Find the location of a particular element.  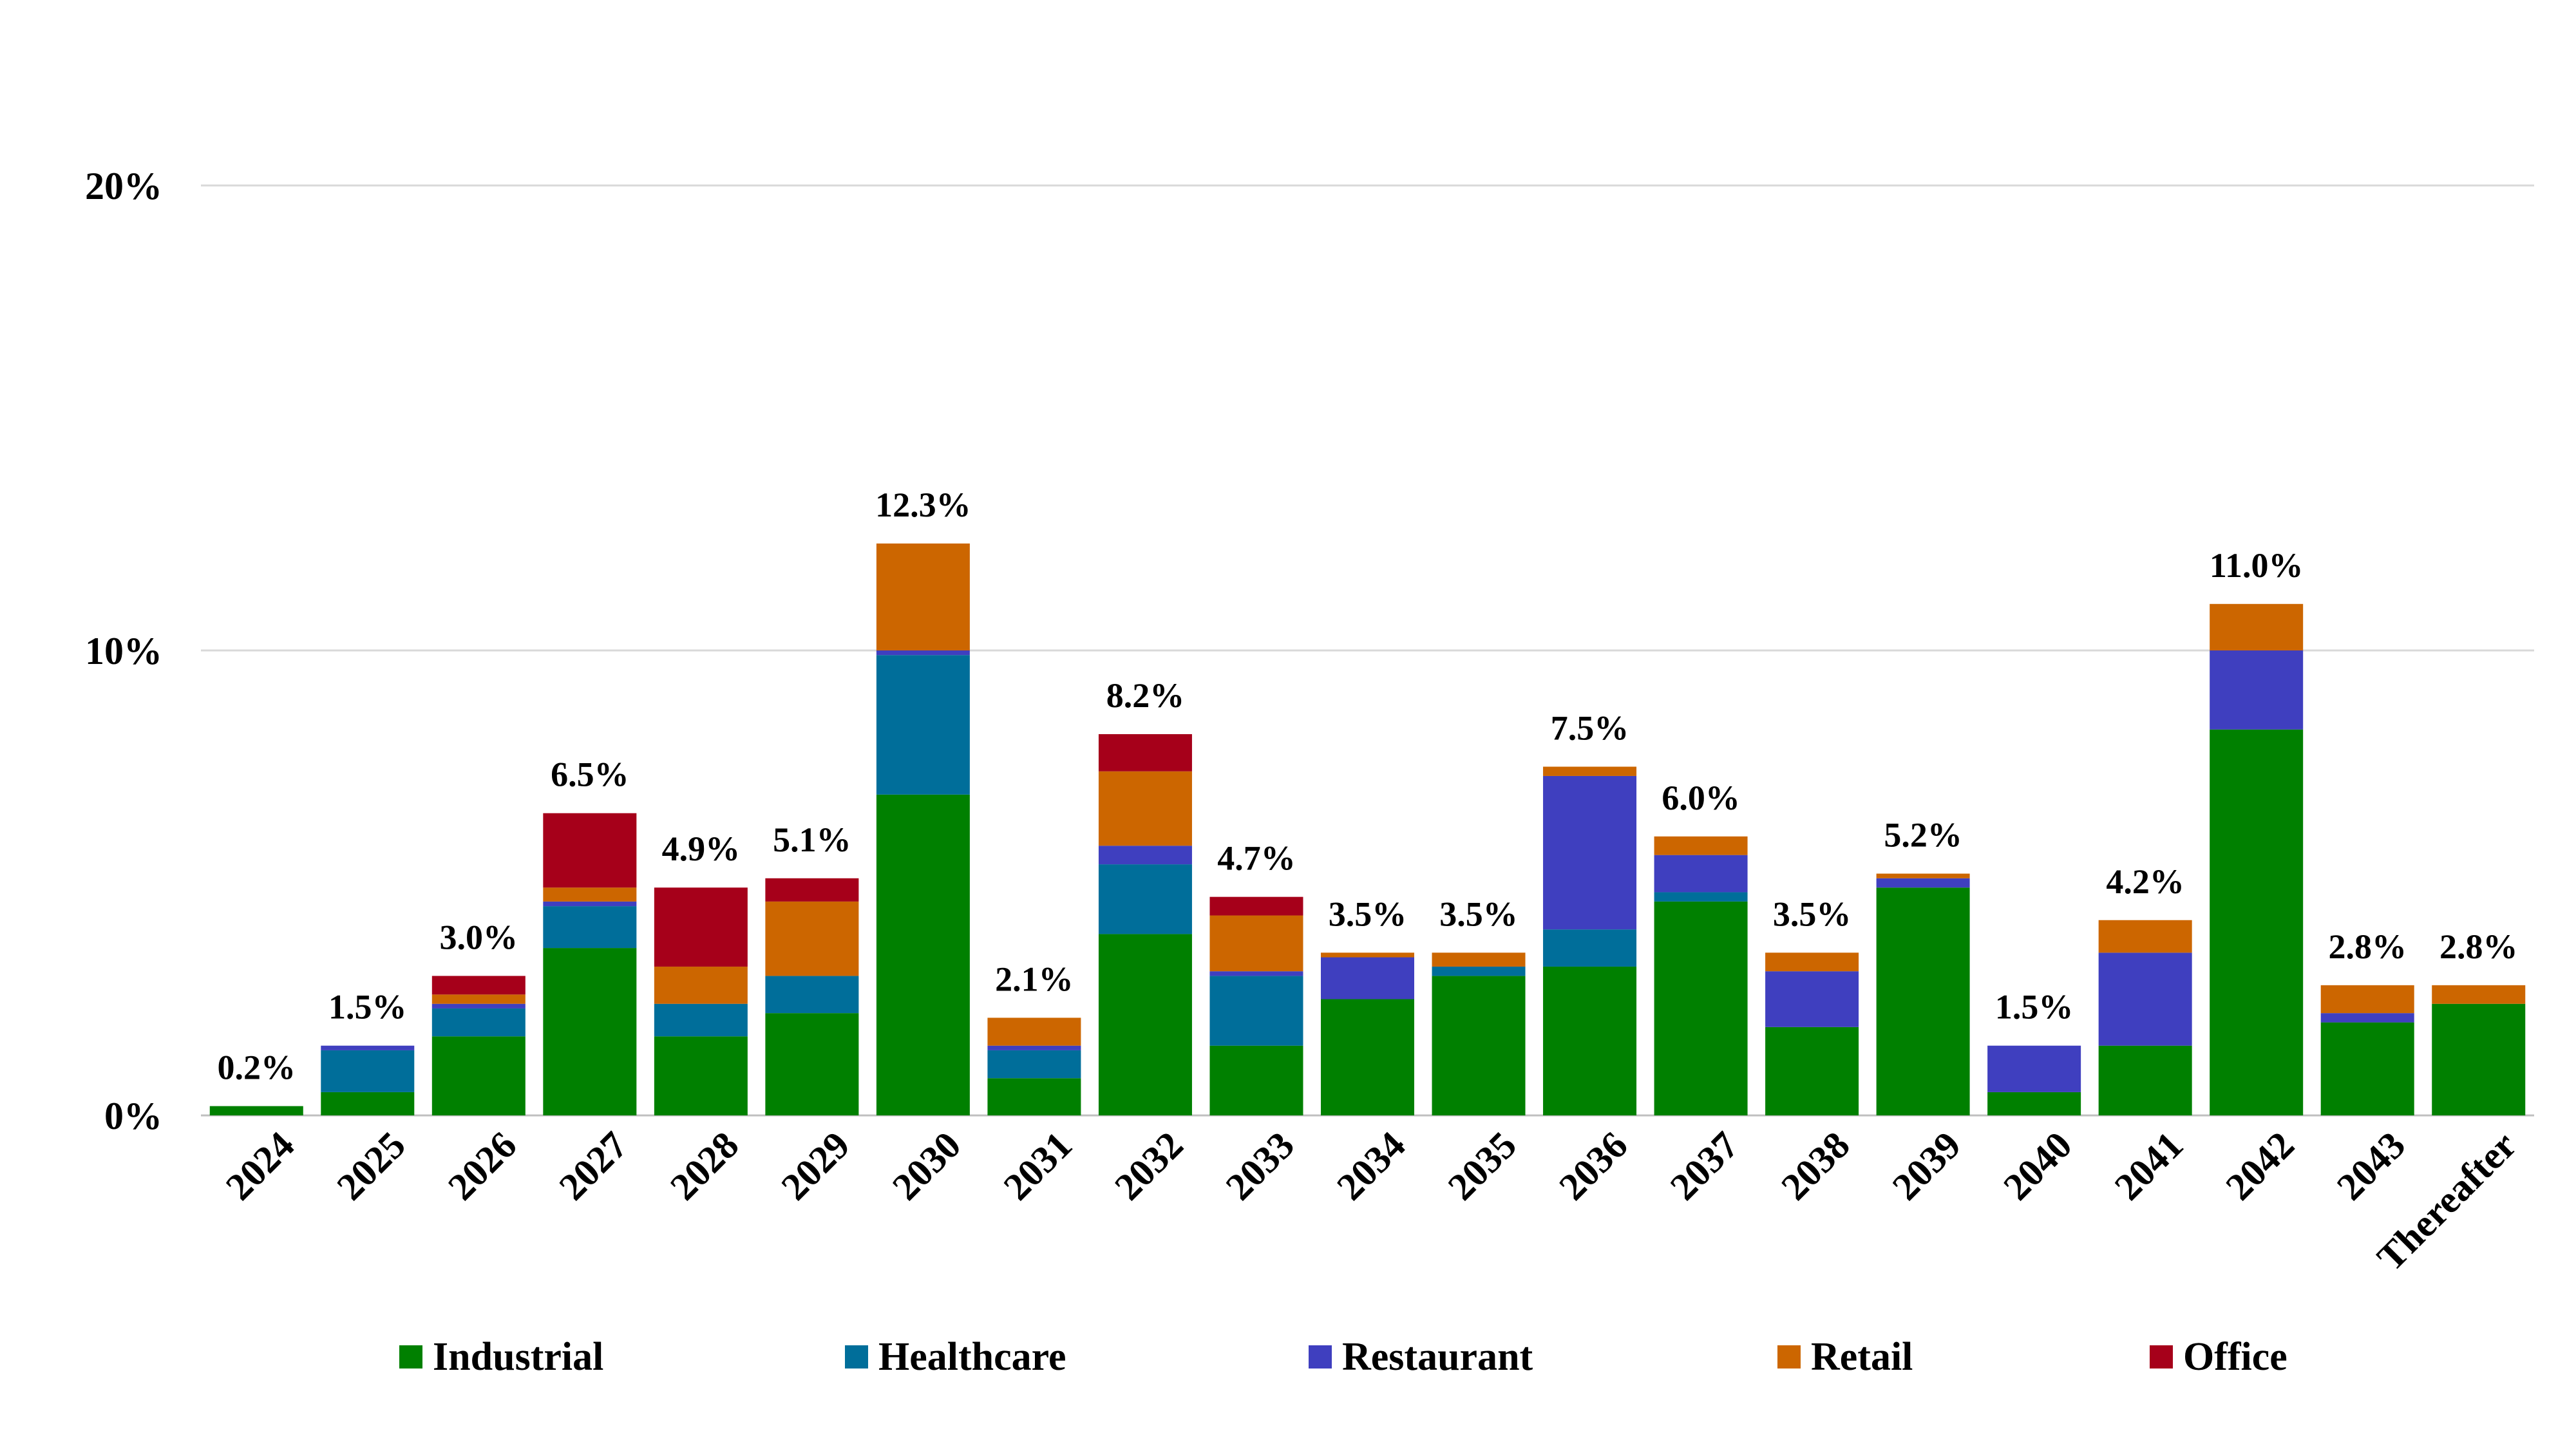

legend-item-office: Office is located at coordinates (2218, 1356).